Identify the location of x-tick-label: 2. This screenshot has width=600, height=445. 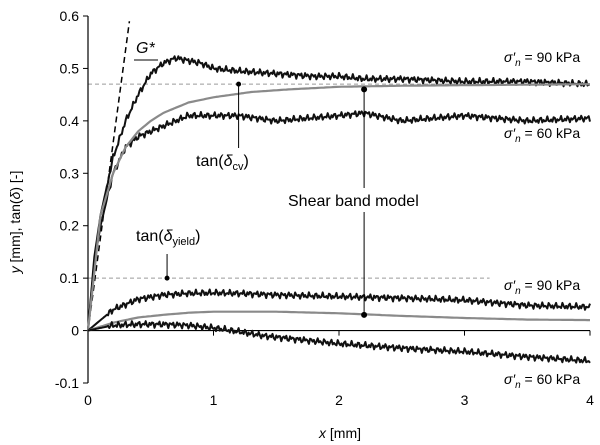
(339, 400).